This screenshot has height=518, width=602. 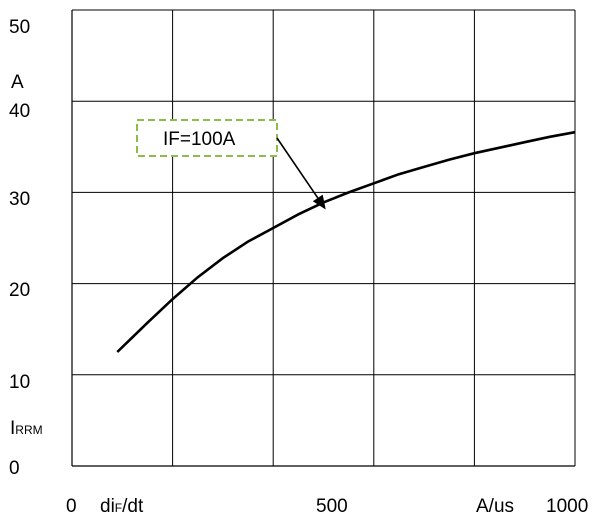 I want to click on x-tick-label: 500, so click(x=332, y=506).